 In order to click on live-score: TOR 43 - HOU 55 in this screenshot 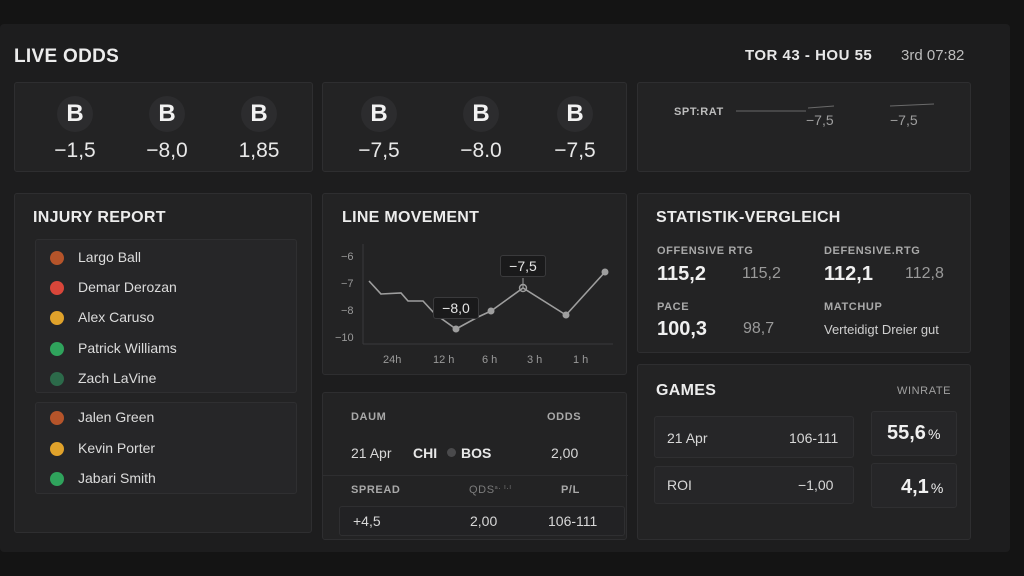, I will do `click(809, 55)`.